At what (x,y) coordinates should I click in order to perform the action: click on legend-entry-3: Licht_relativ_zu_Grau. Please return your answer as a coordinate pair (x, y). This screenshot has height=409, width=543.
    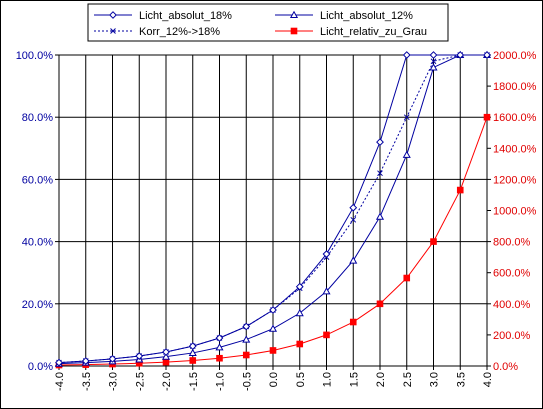
    Looking at the image, I should click on (351, 32).